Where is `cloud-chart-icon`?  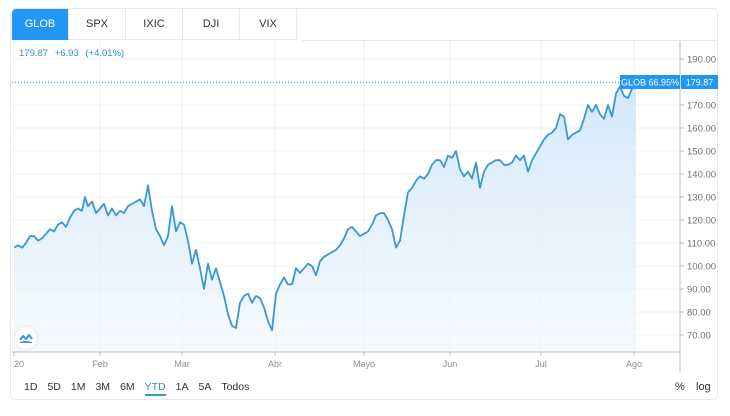
cloud-chart-icon is located at coordinates (26, 338).